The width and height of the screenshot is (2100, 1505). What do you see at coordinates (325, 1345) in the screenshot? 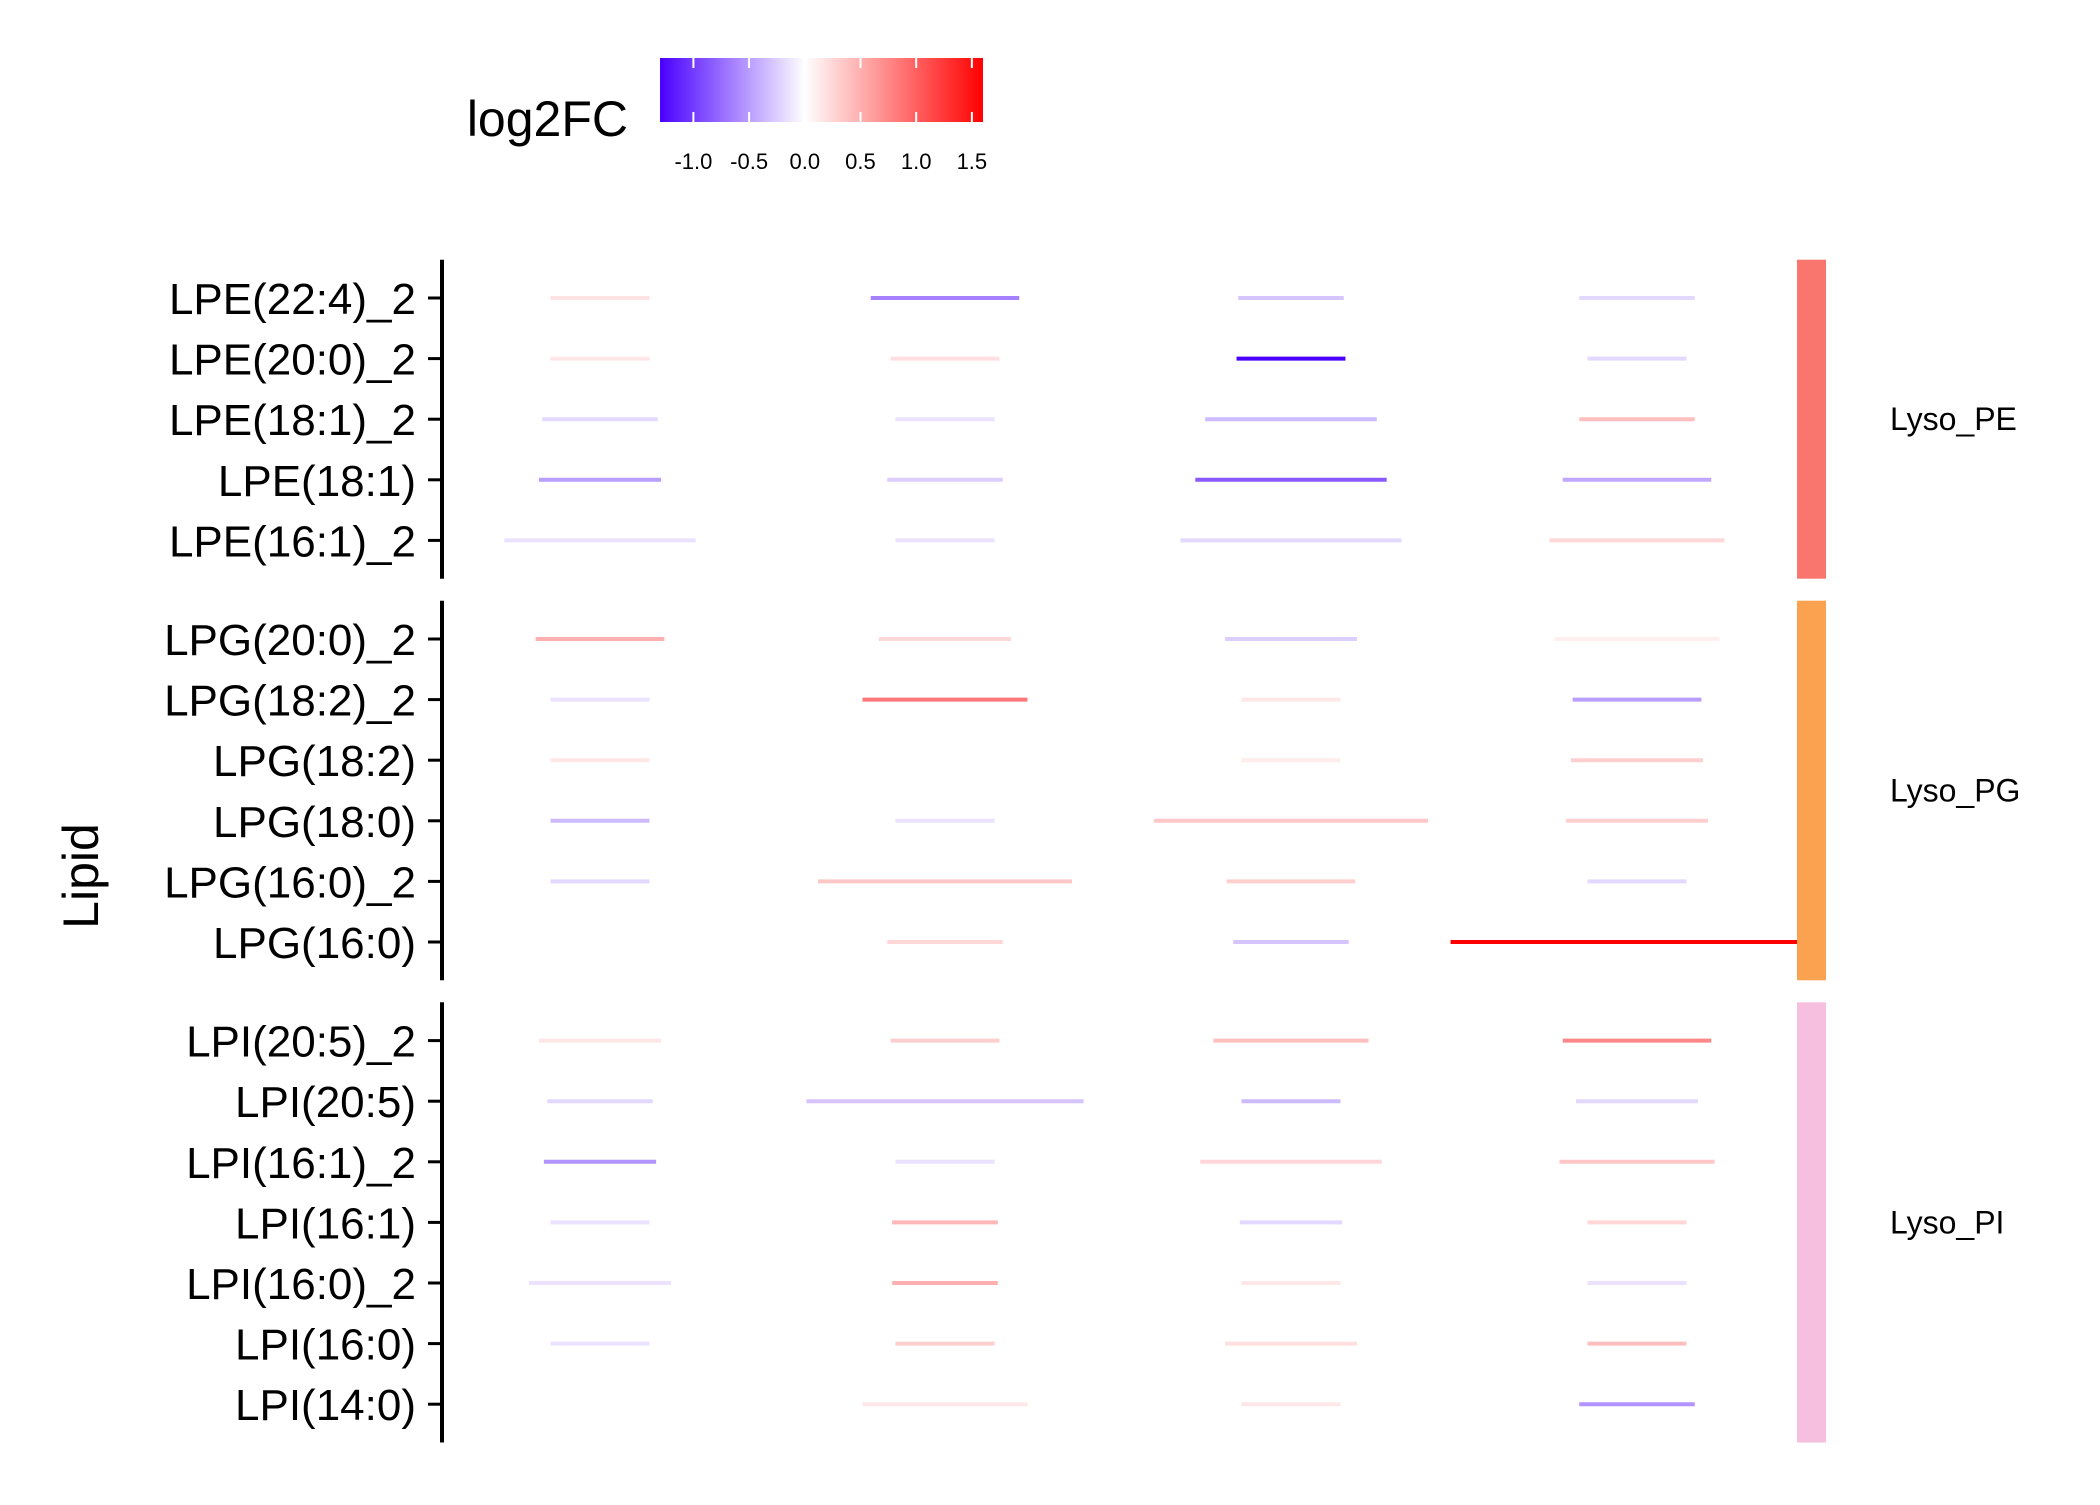
I see `y-tick-label: LPI(16:0)` at bounding box center [325, 1345].